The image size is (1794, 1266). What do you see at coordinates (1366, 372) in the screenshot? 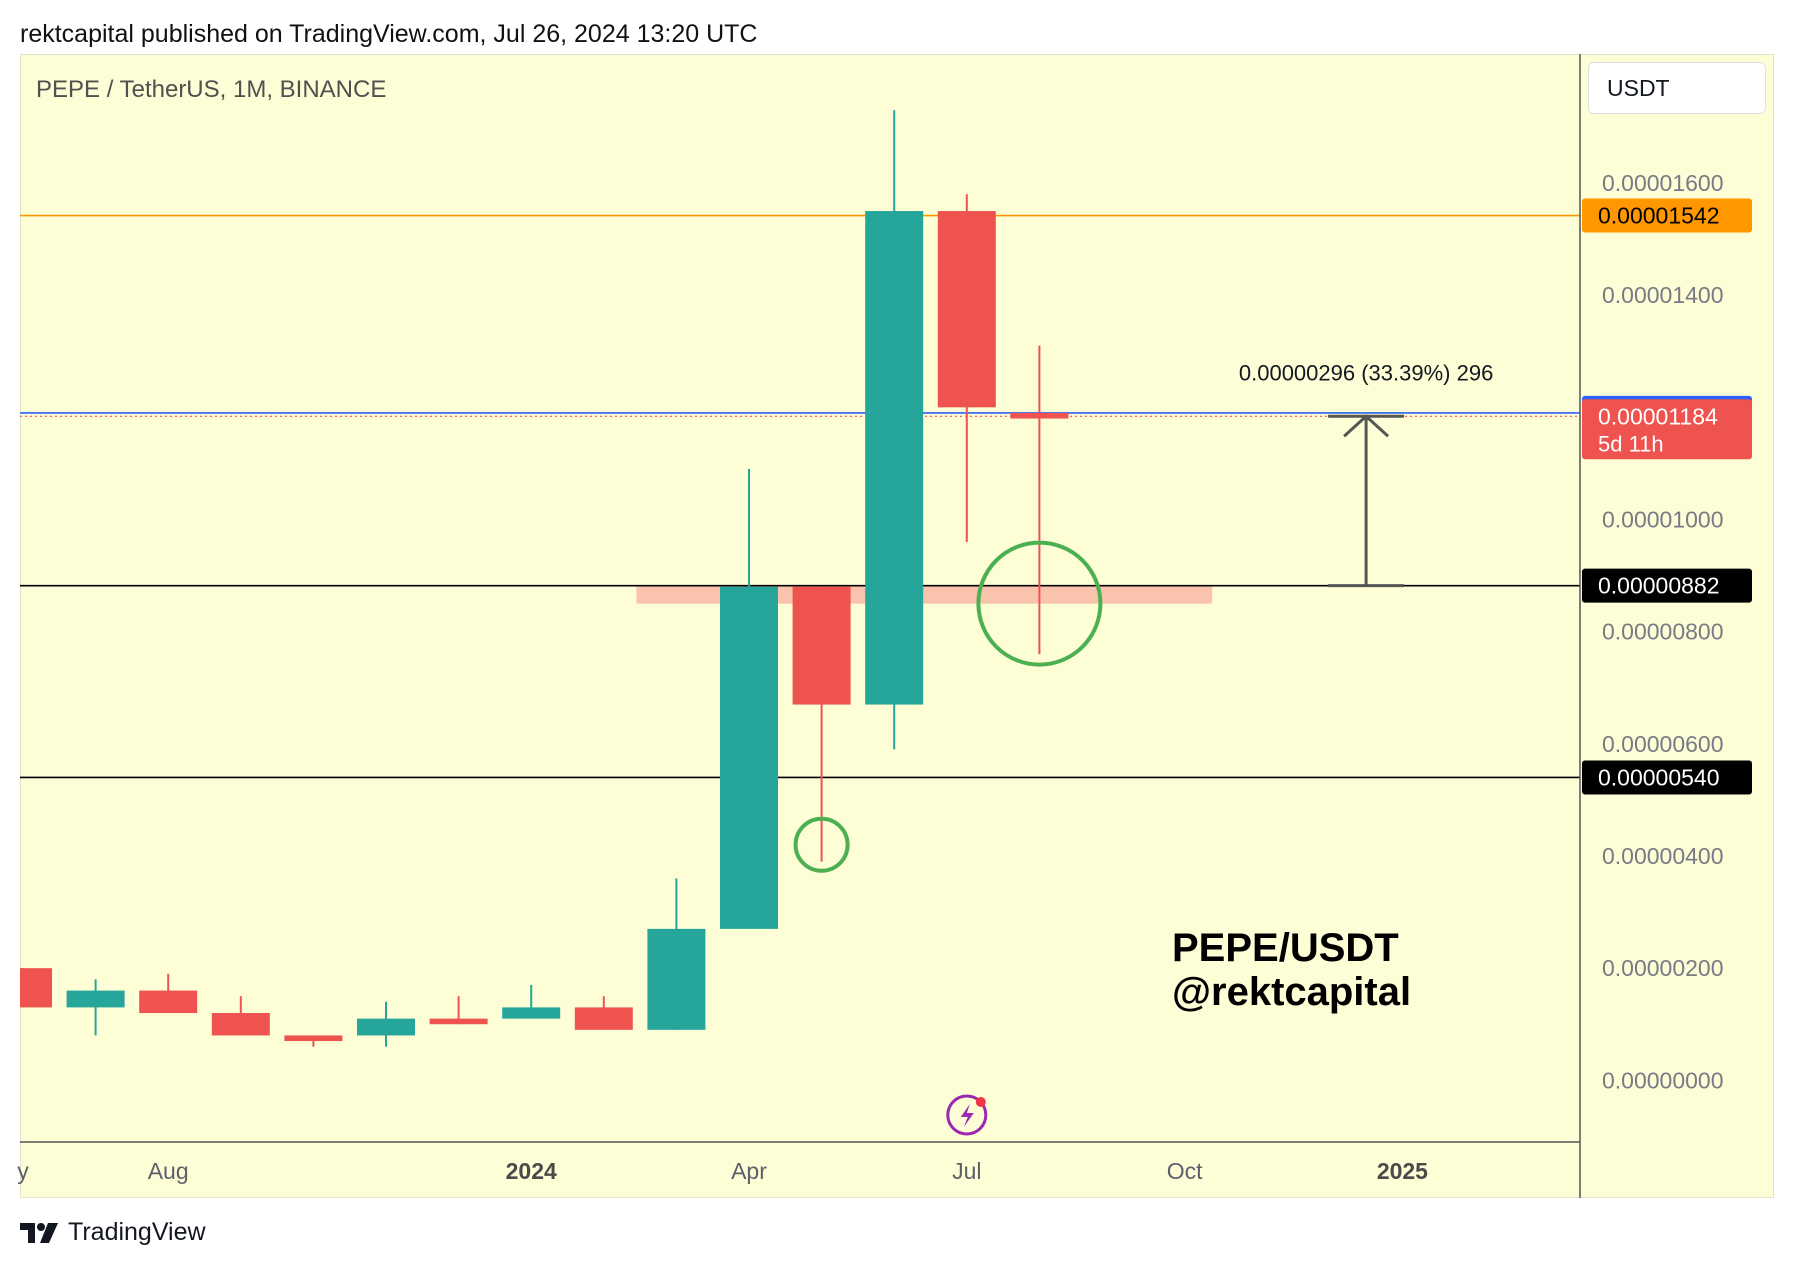
I see `measure-label: 0.00000296 (33.39%) 296` at bounding box center [1366, 372].